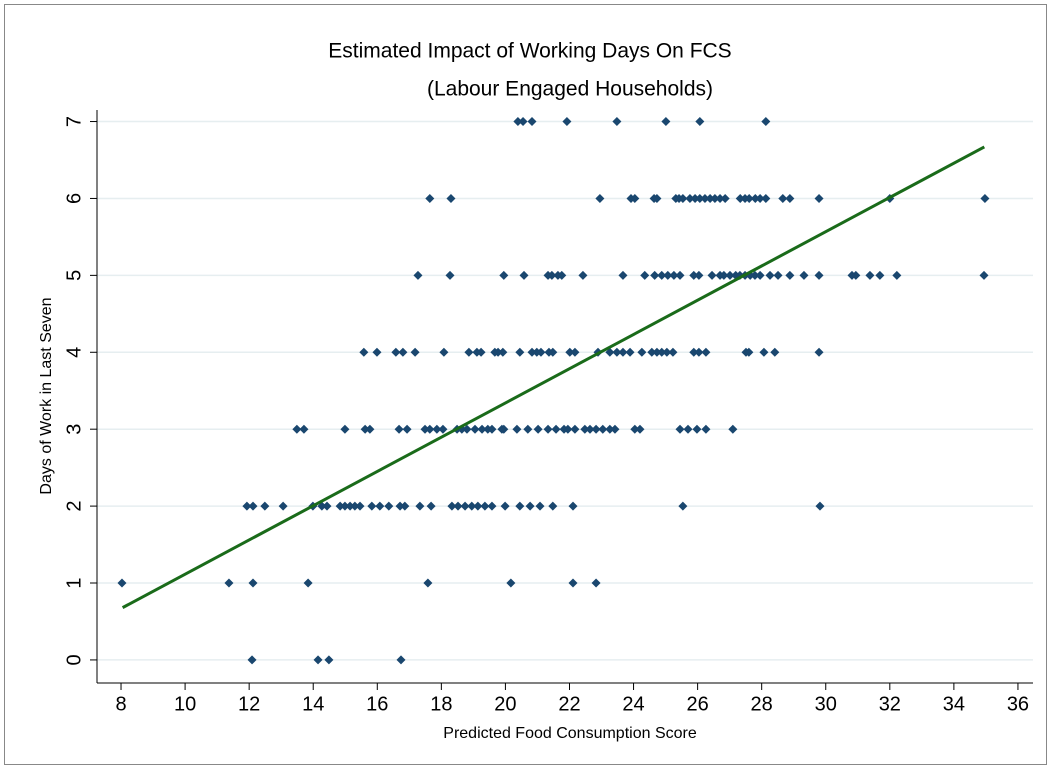 The width and height of the screenshot is (1051, 769). Describe the element at coordinates (185, 704) in the screenshot. I see `x-tick-label: 10` at that location.